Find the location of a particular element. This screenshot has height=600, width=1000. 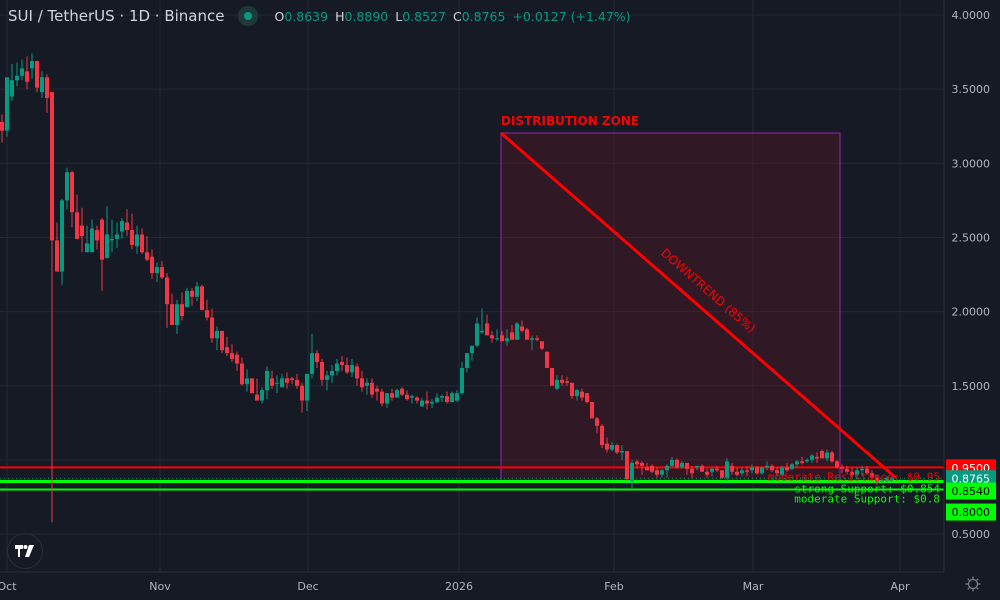

gear-icon is located at coordinates (973, 584).